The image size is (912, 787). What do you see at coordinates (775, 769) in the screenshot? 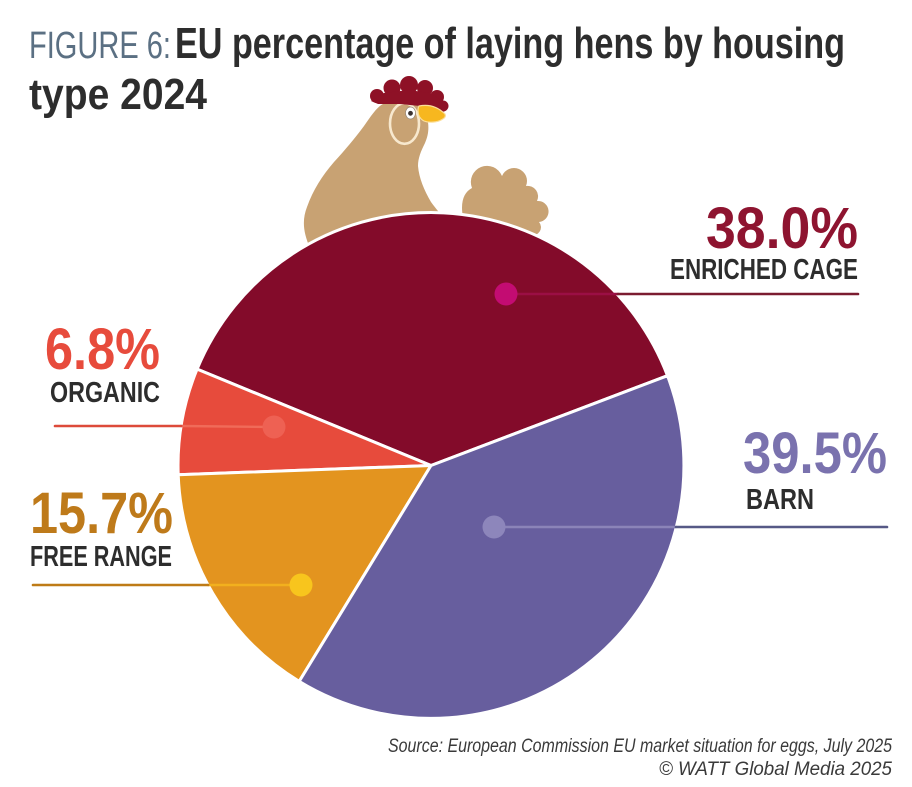
I see `svg-text: © WATT Global Media 2025` at bounding box center [775, 769].